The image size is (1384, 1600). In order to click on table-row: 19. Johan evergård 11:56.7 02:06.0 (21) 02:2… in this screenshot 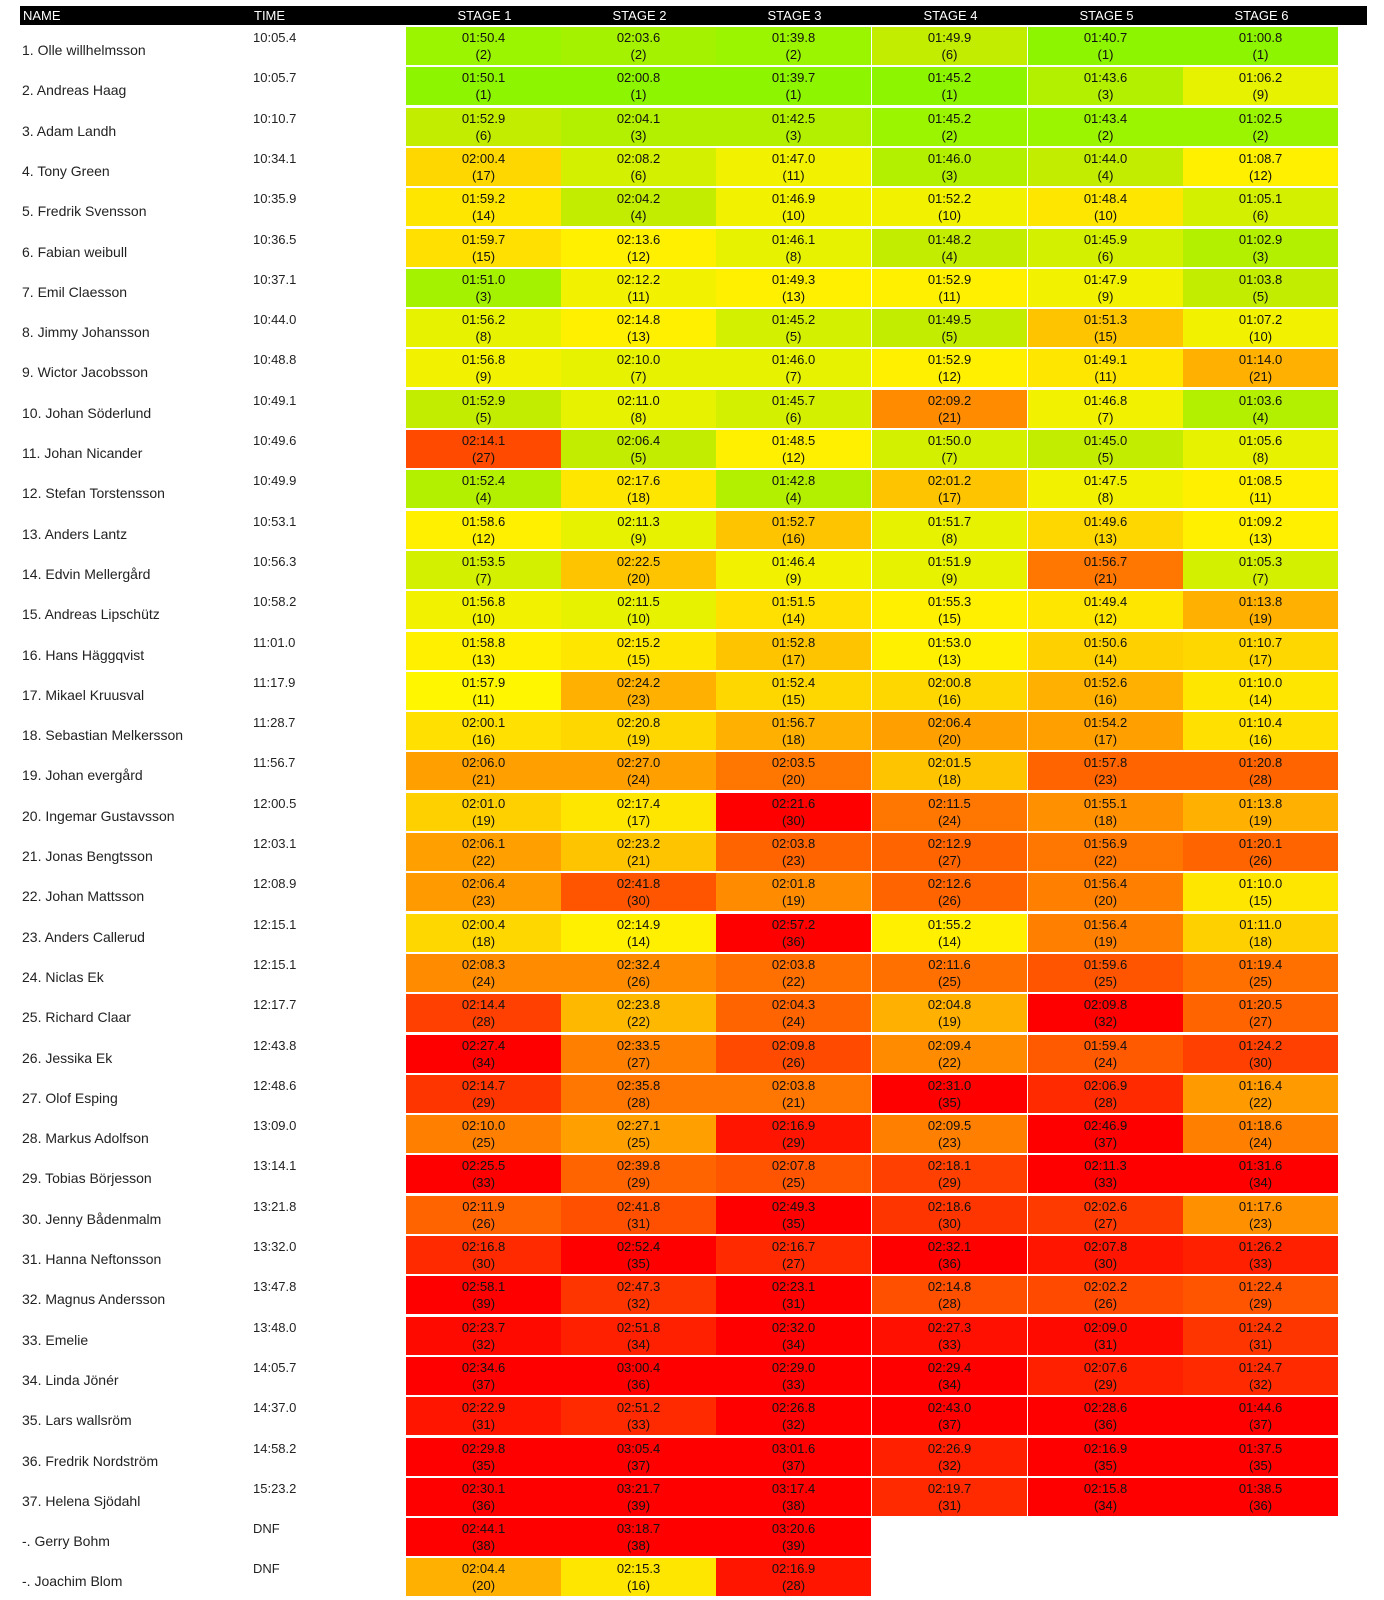, I will do `click(693, 772)`.